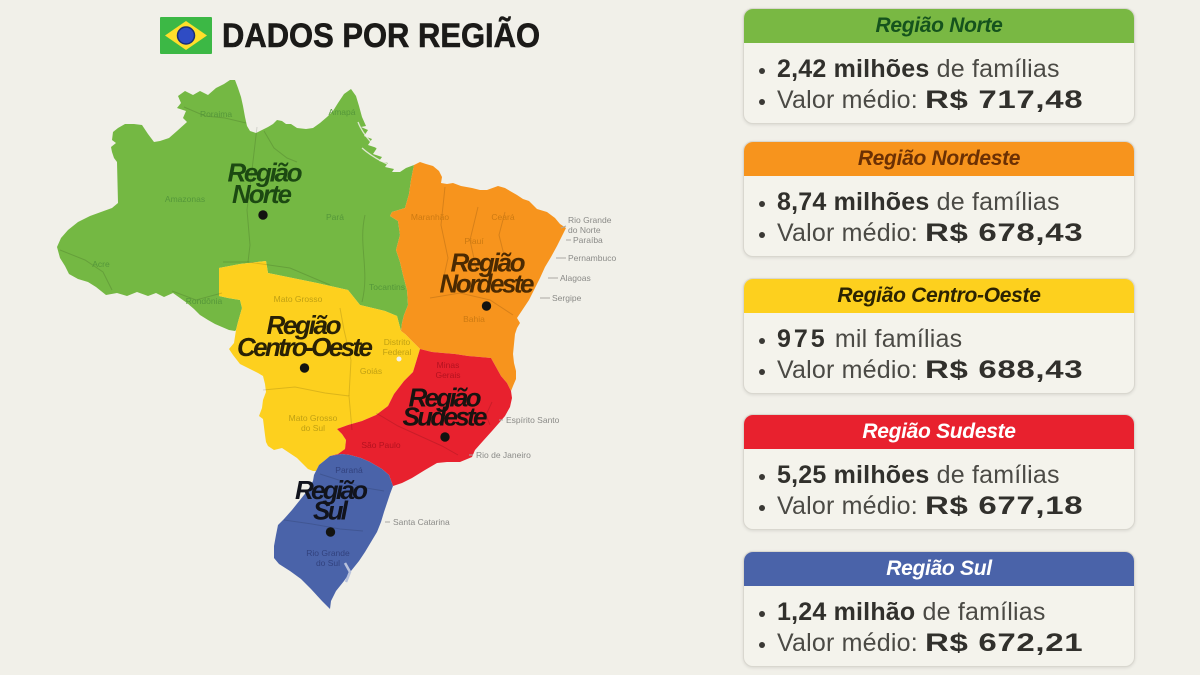  What do you see at coordinates (305, 347) in the screenshot?
I see `svg-text: Centro-Oeste` at bounding box center [305, 347].